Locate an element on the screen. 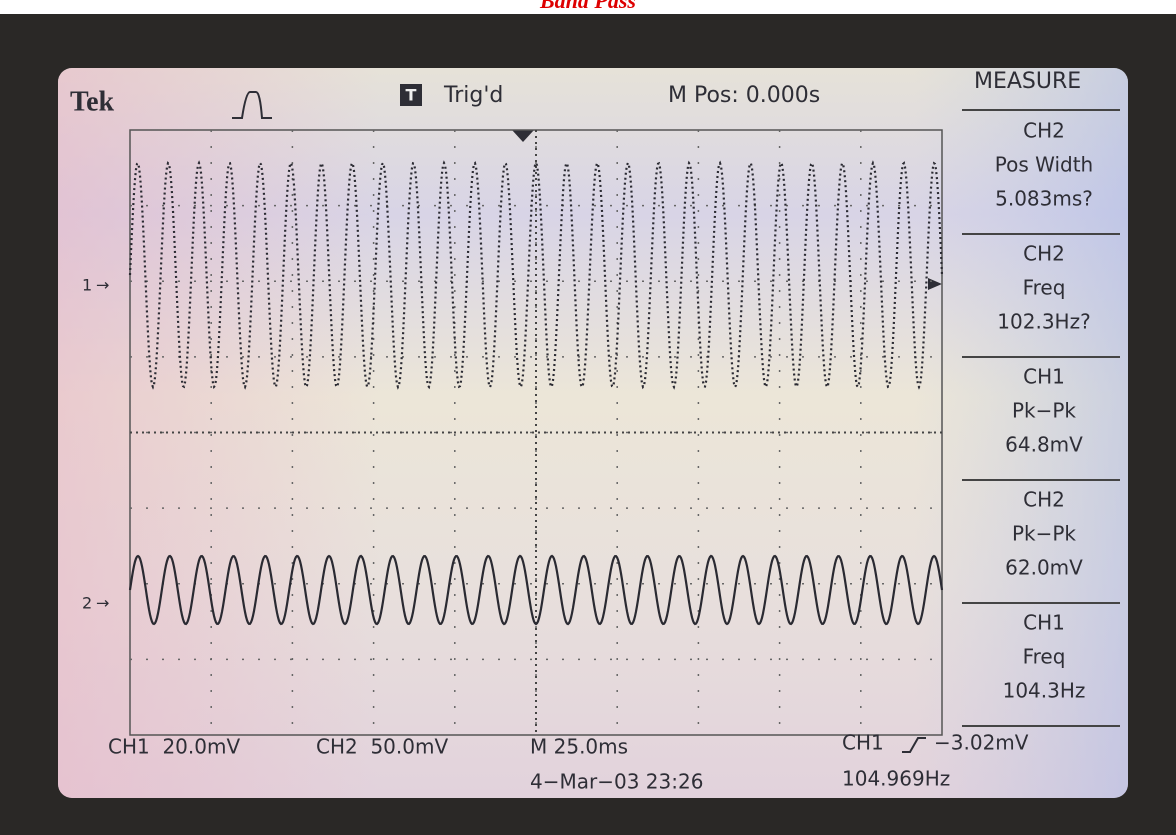 The image size is (1176, 835). measure-value: 104.3Hz is located at coordinates (1044, 691).